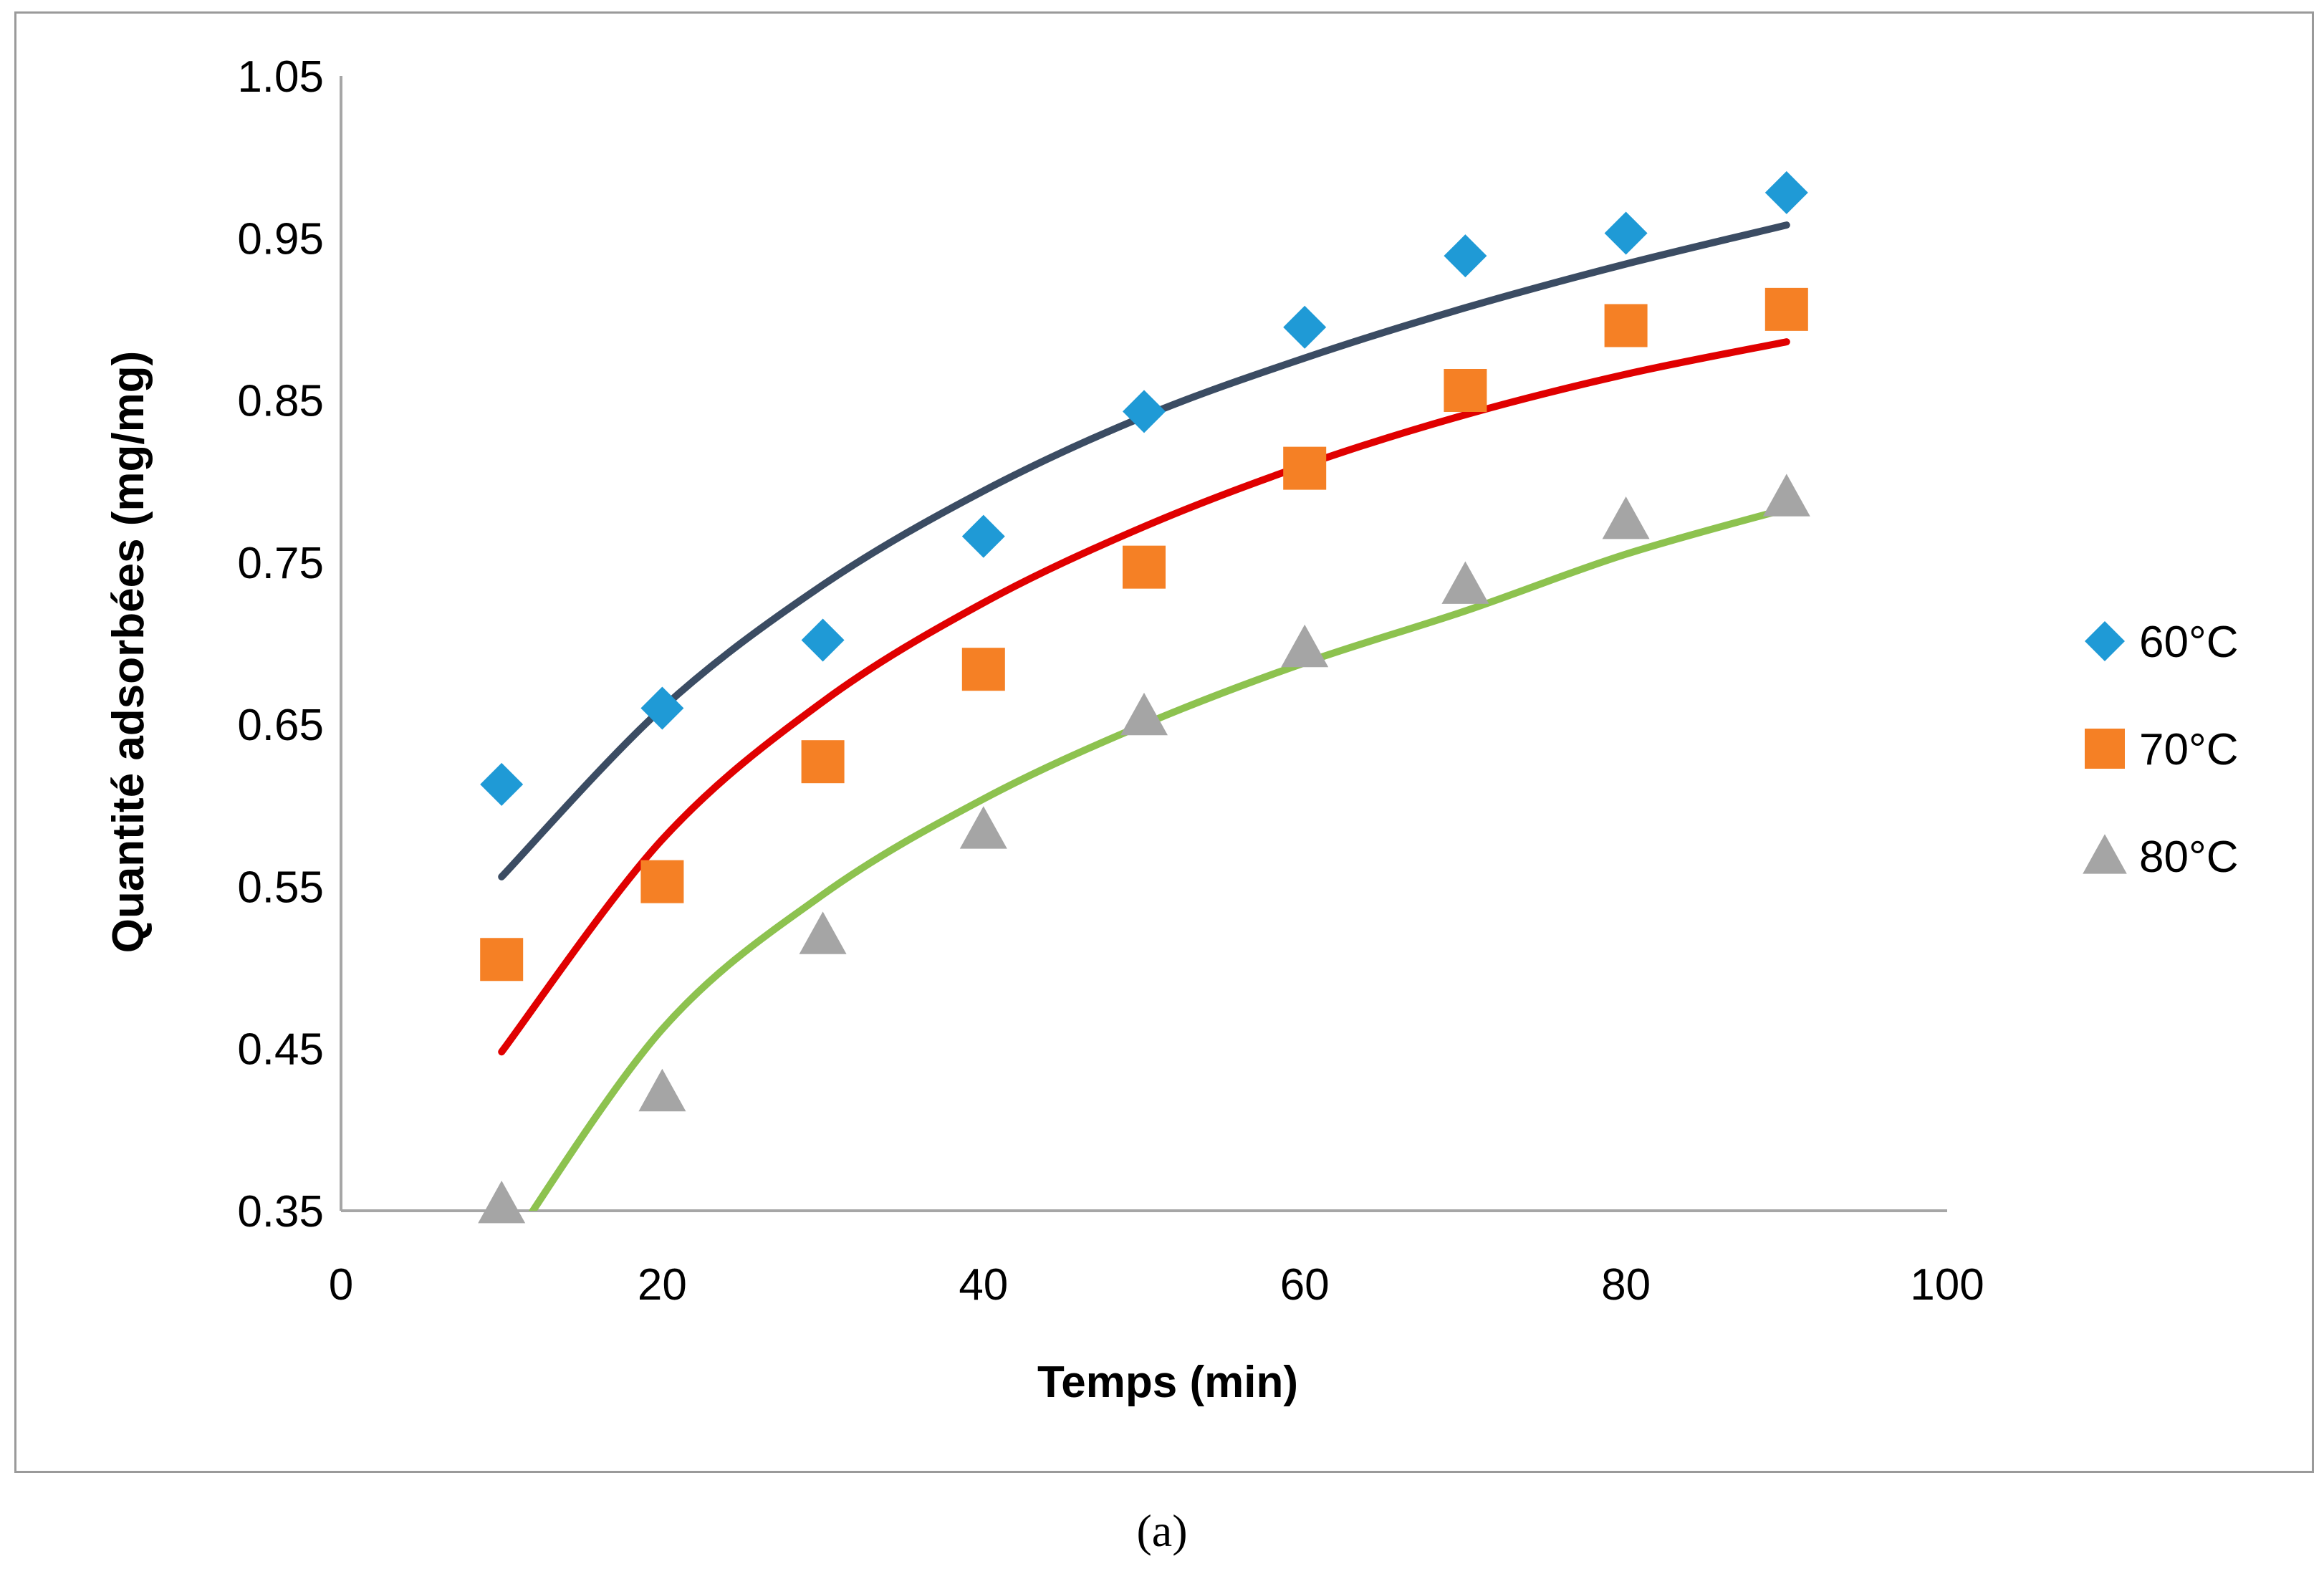  I want to click on y-tick-label: 0.95, so click(280, 239).